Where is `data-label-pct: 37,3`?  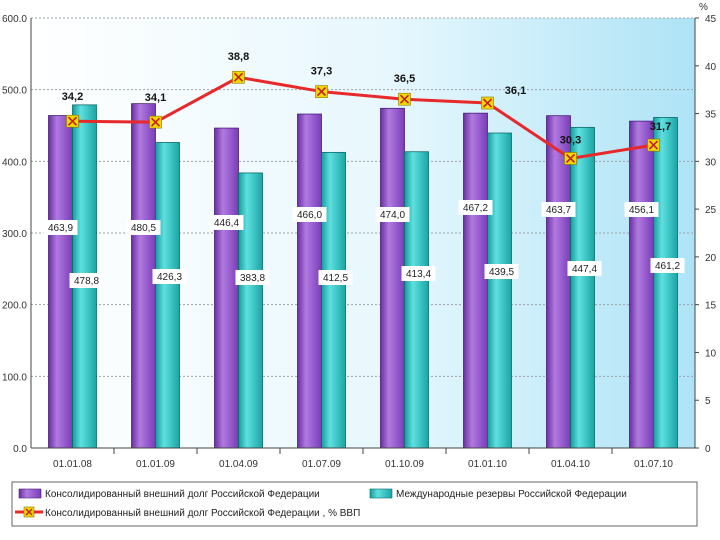 data-label-pct: 37,3 is located at coordinates (321, 72).